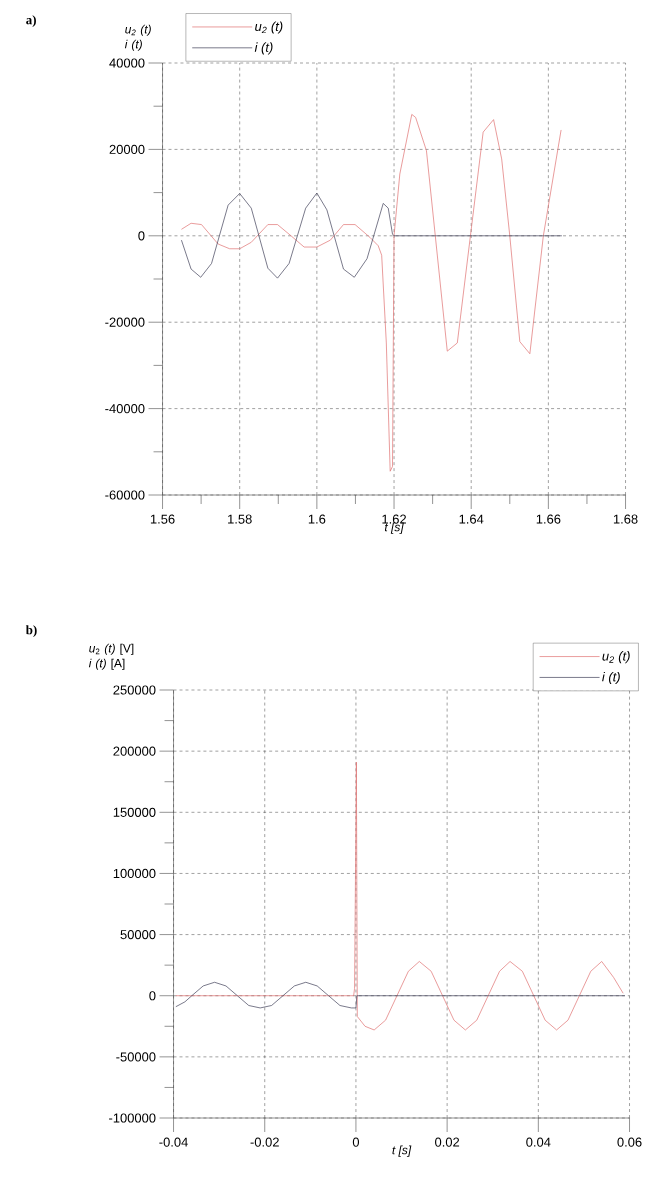 This screenshot has width=670, height=1204. What do you see at coordinates (134, 751) in the screenshot?
I see `y-tick-label: 200000` at bounding box center [134, 751].